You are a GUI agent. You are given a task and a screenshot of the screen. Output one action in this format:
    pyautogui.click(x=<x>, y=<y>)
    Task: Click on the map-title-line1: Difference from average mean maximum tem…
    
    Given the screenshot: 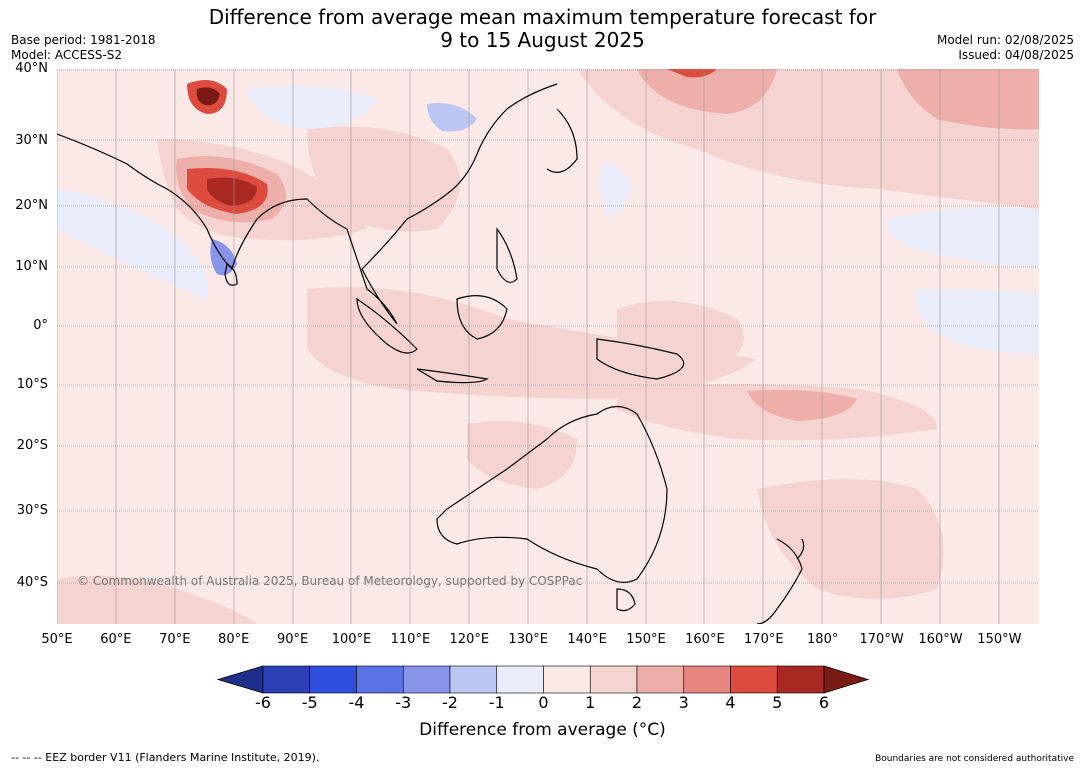 What is the action you would take?
    pyautogui.click(x=542, y=17)
    